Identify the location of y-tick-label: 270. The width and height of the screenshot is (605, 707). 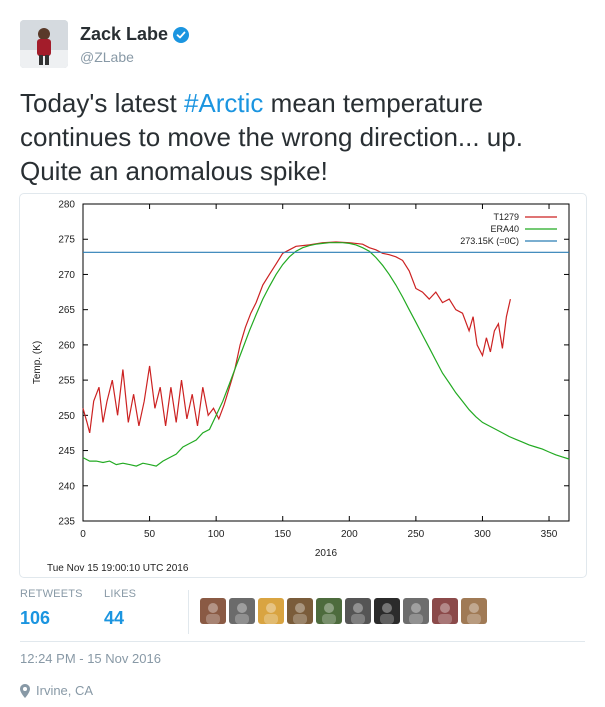
(66, 275).